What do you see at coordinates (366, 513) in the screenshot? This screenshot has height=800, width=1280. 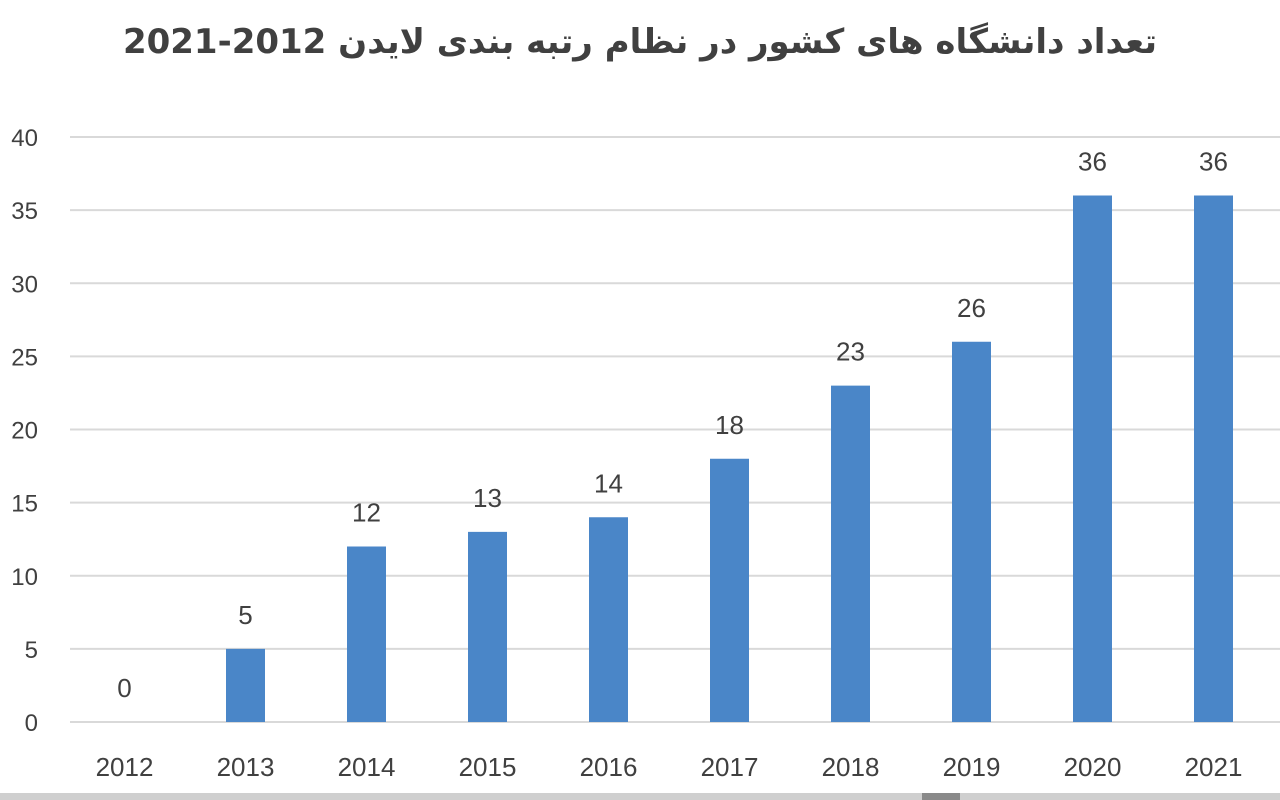 I see `data-label: 12` at bounding box center [366, 513].